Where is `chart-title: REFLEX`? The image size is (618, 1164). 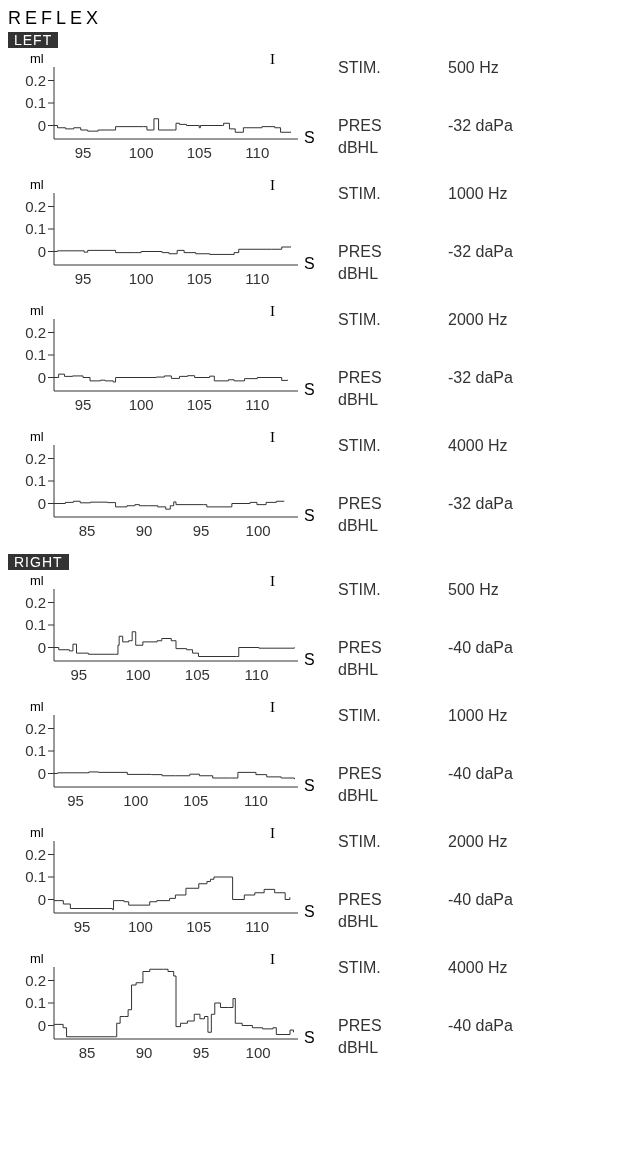 chart-title: REFLEX is located at coordinates (56, 18).